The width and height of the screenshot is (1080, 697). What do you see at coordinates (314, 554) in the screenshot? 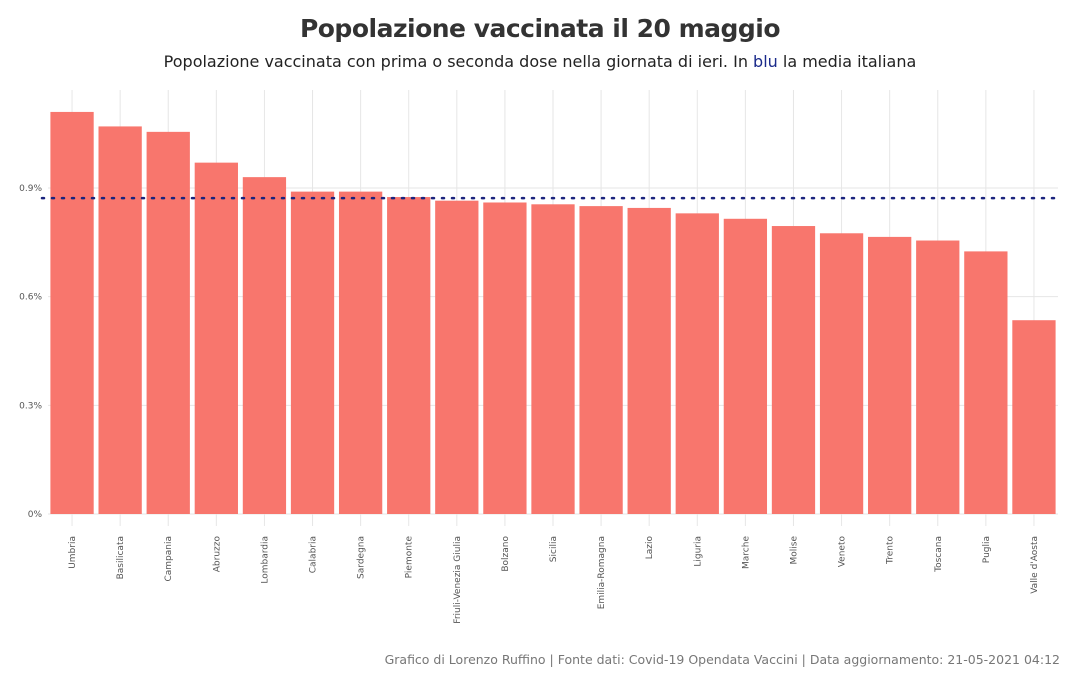
I see `x-tick-label: Calabria` at bounding box center [314, 554].